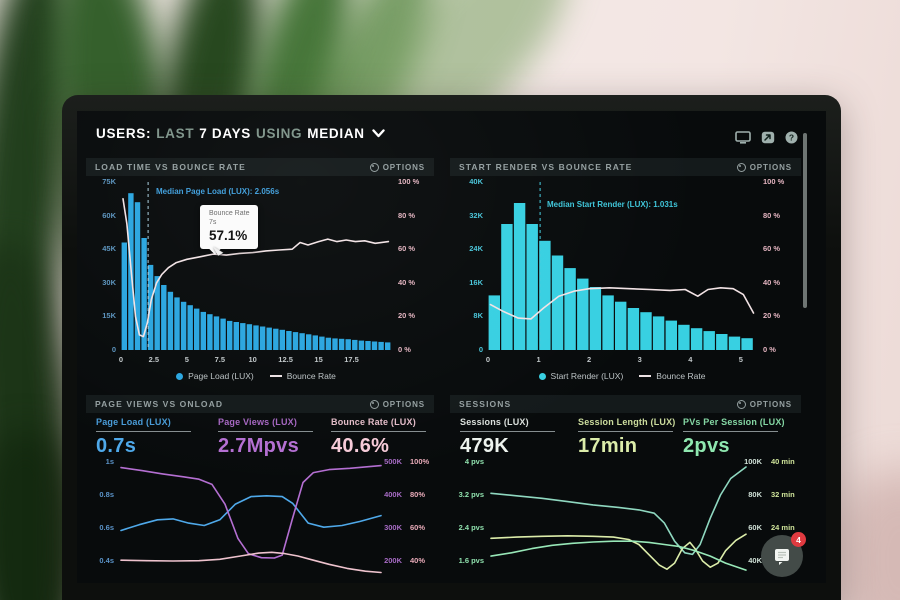 The image size is (900, 600). What do you see at coordinates (791, 140) in the screenshot?
I see `help-icon: ?` at bounding box center [791, 140].